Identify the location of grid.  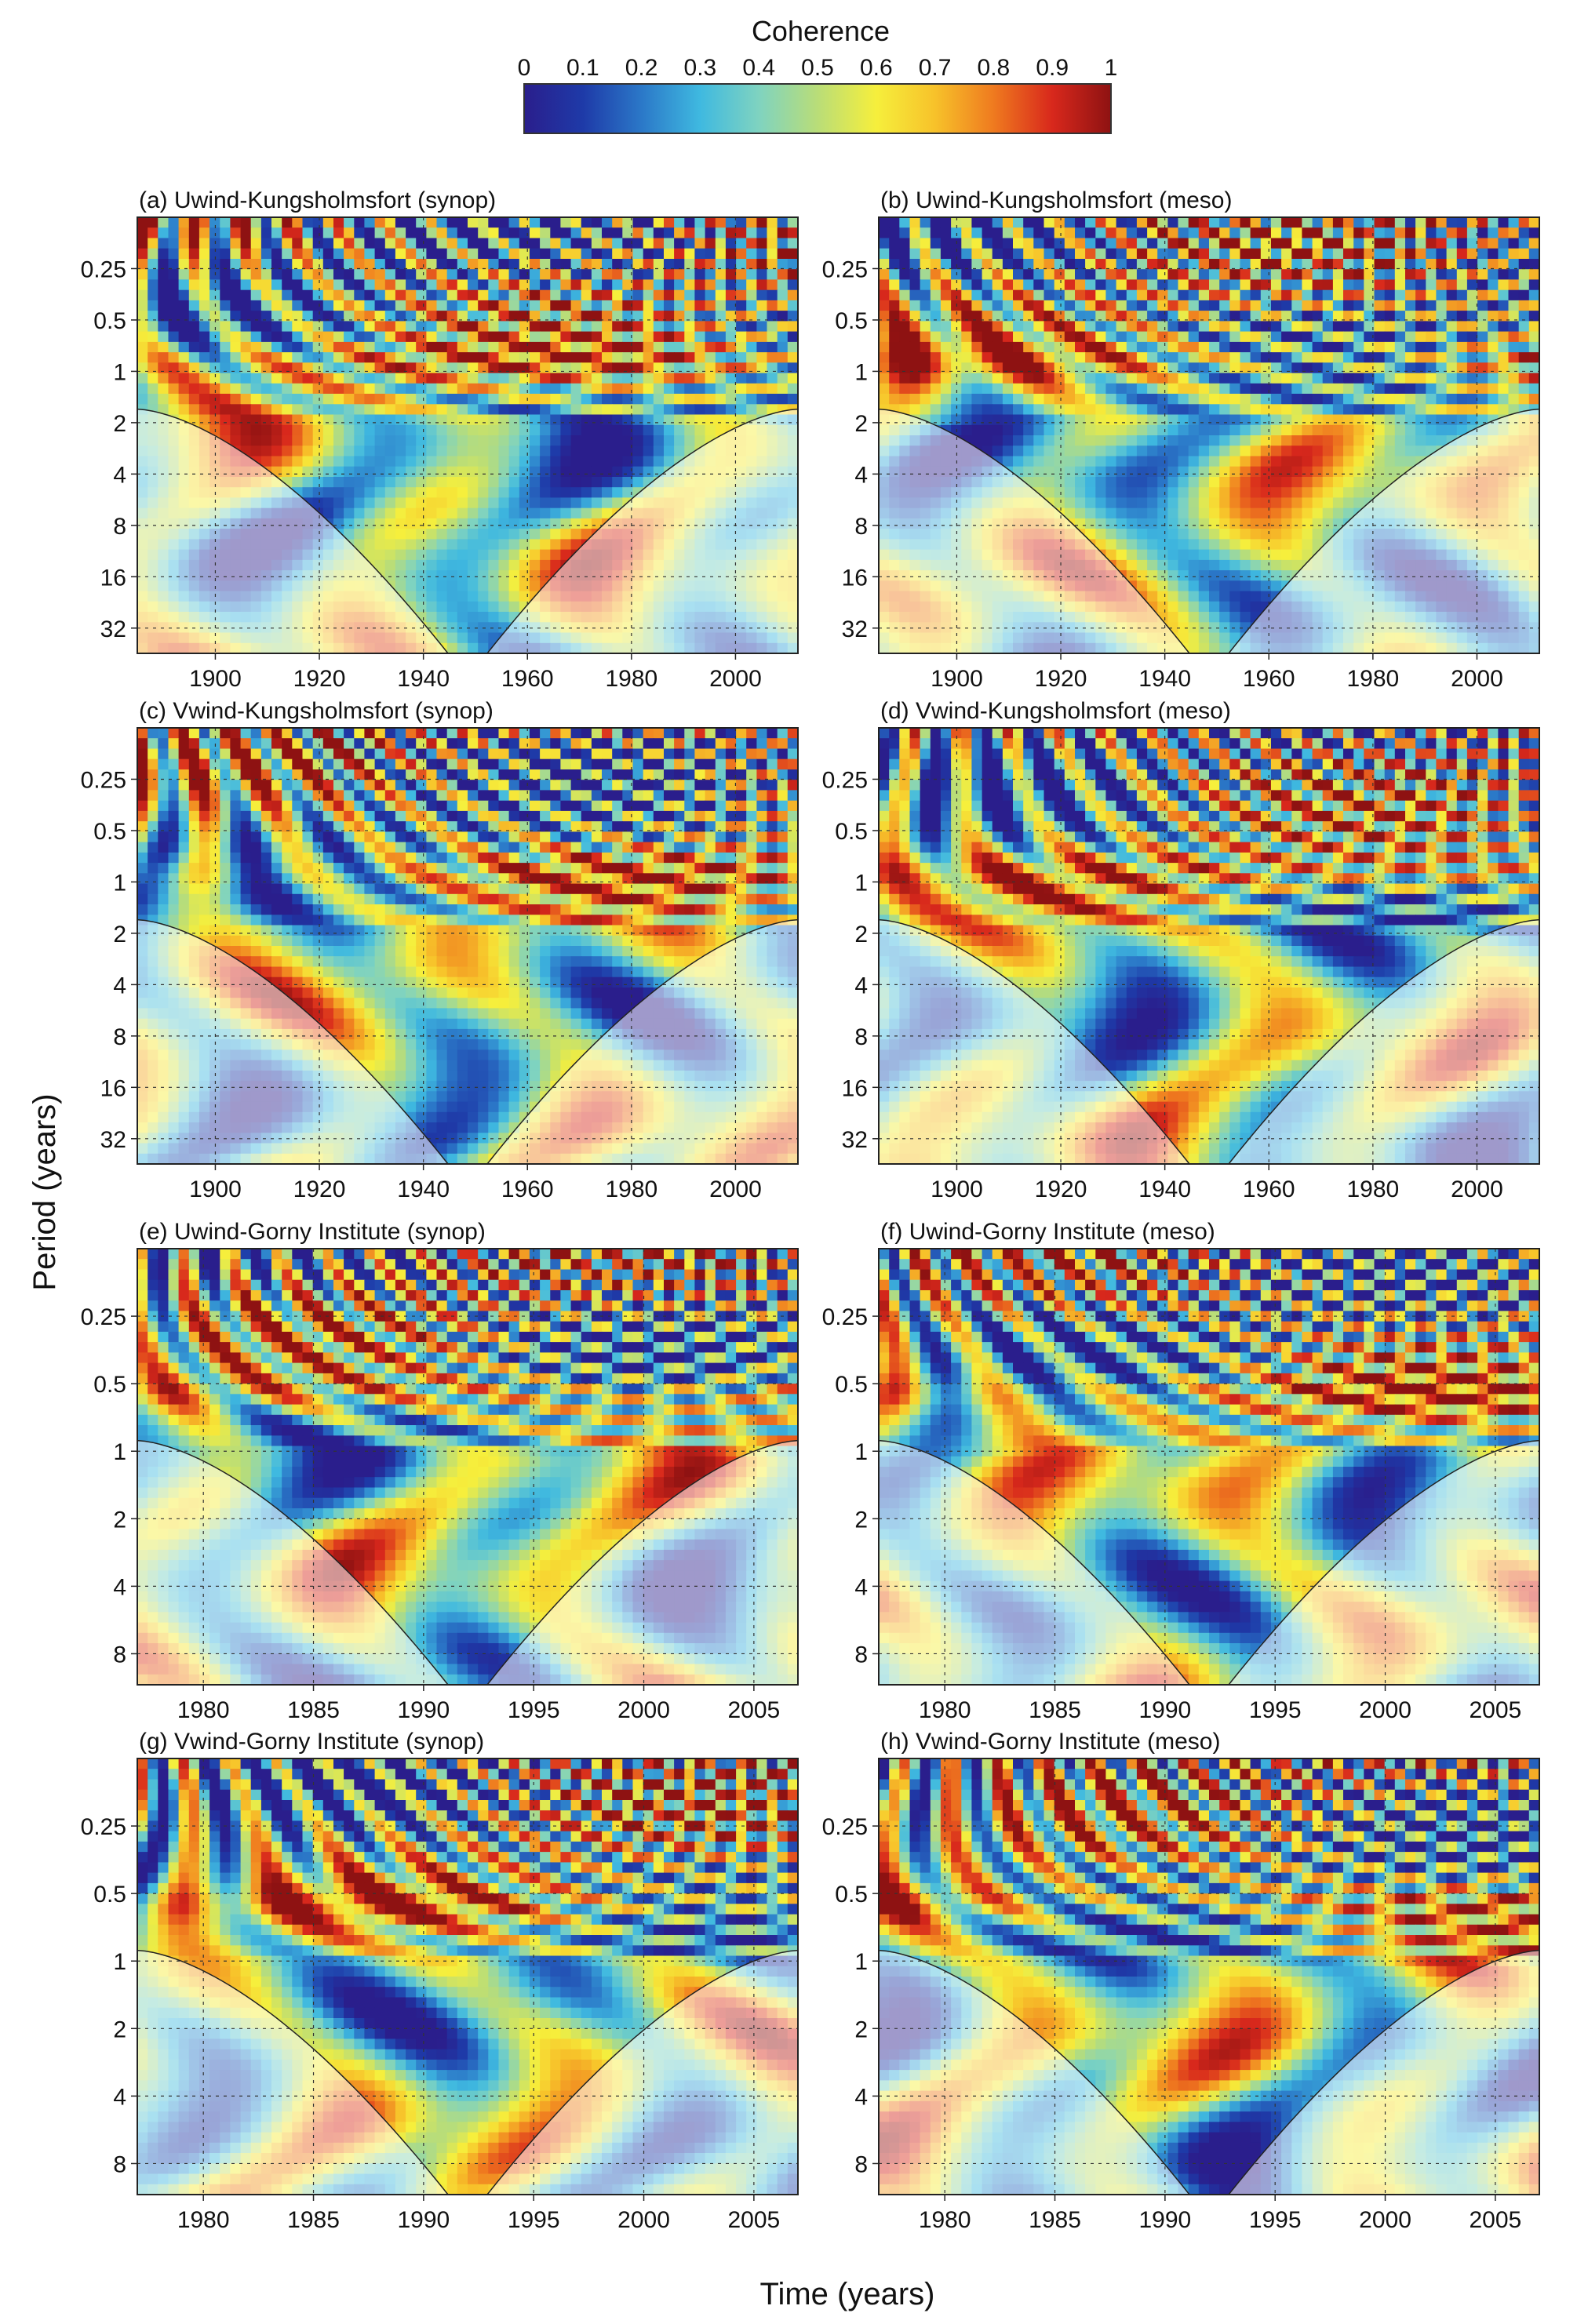
(464, 438).